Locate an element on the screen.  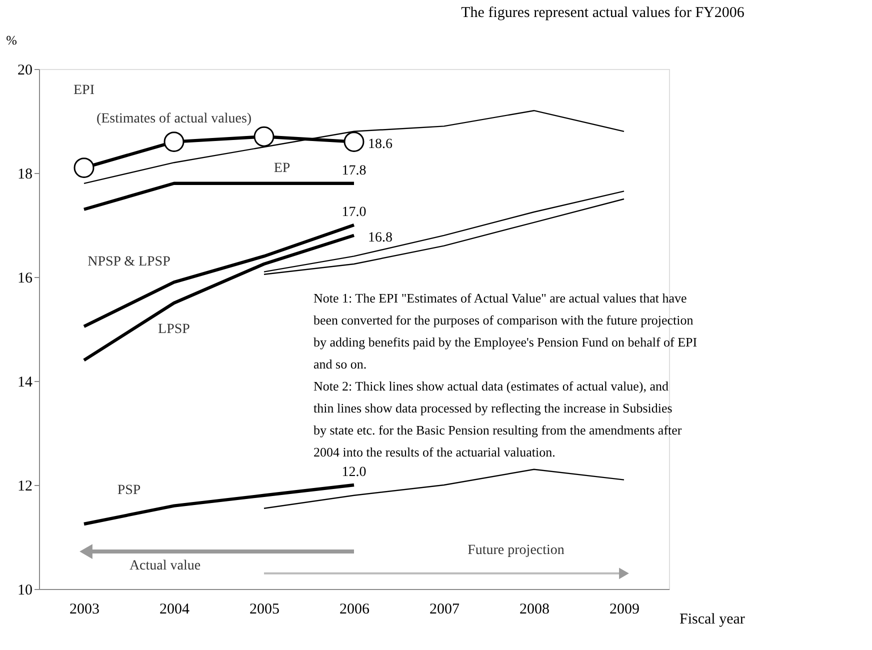
y-tick-label: 10 is located at coordinates (25, 590).